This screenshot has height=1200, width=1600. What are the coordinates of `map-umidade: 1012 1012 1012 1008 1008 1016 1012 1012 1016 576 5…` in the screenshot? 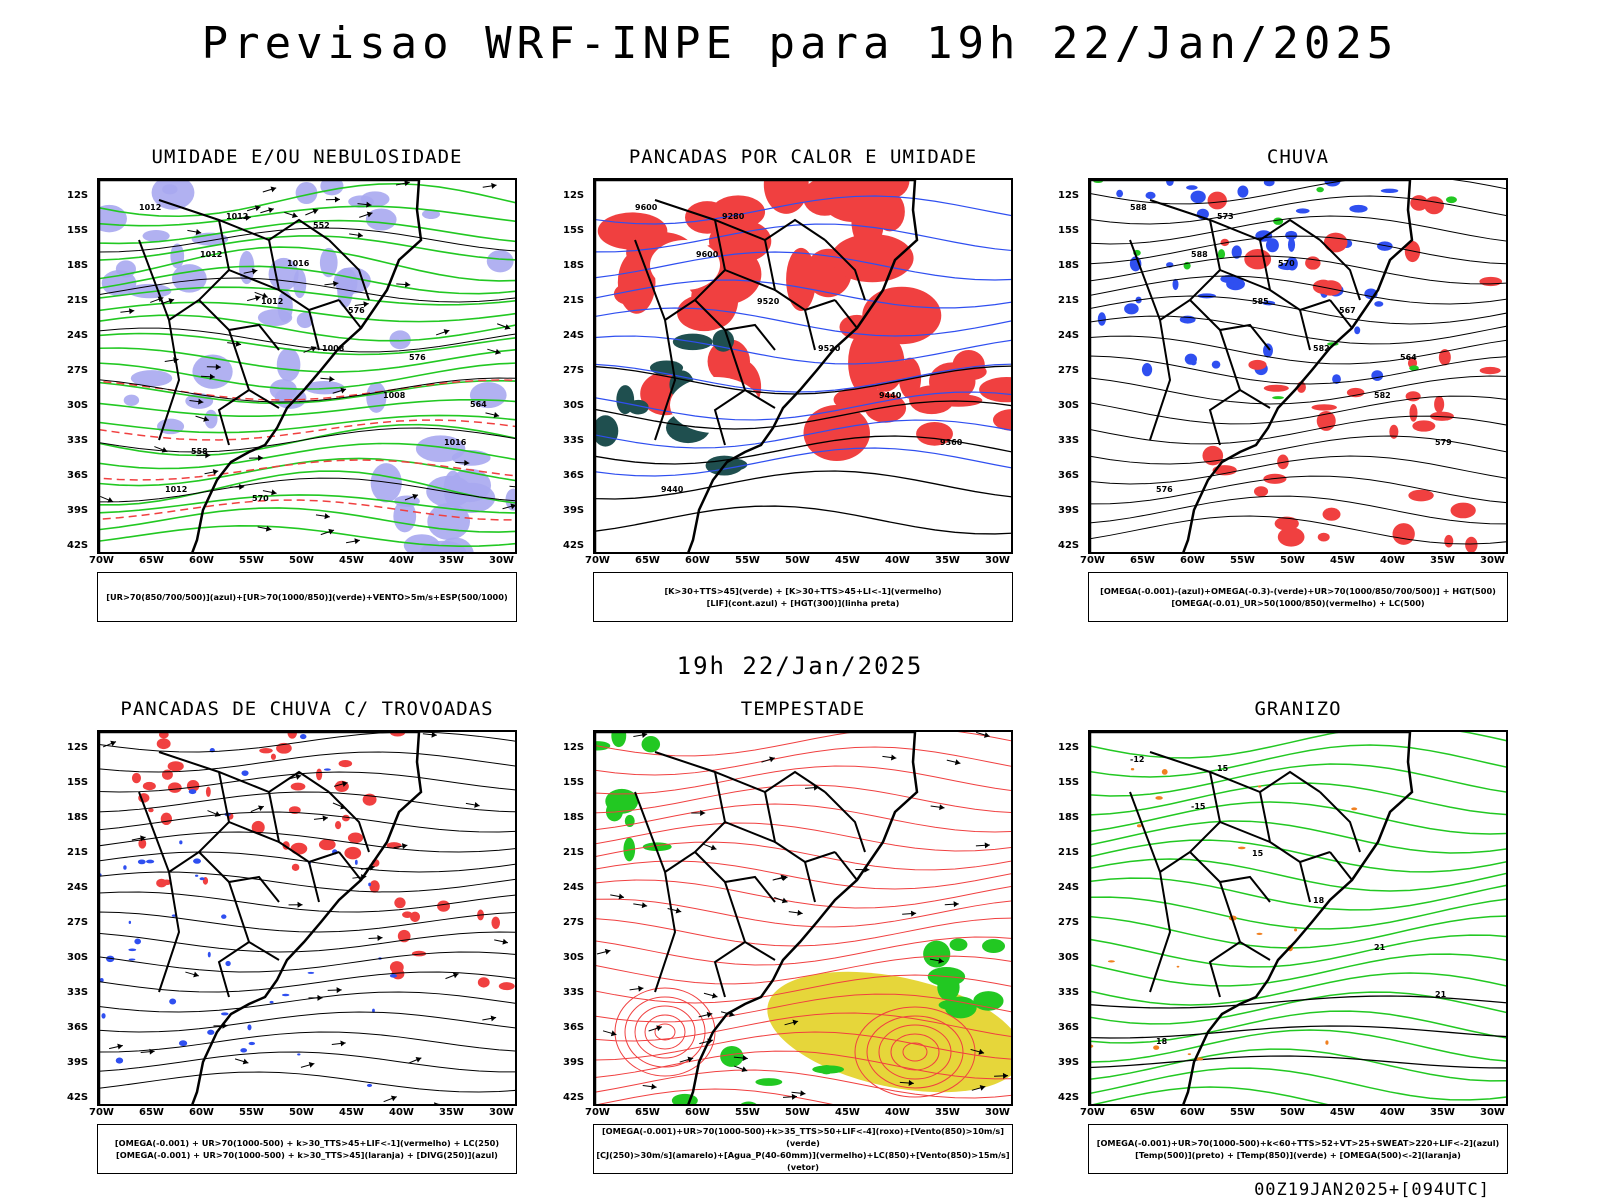 It's located at (307, 366).